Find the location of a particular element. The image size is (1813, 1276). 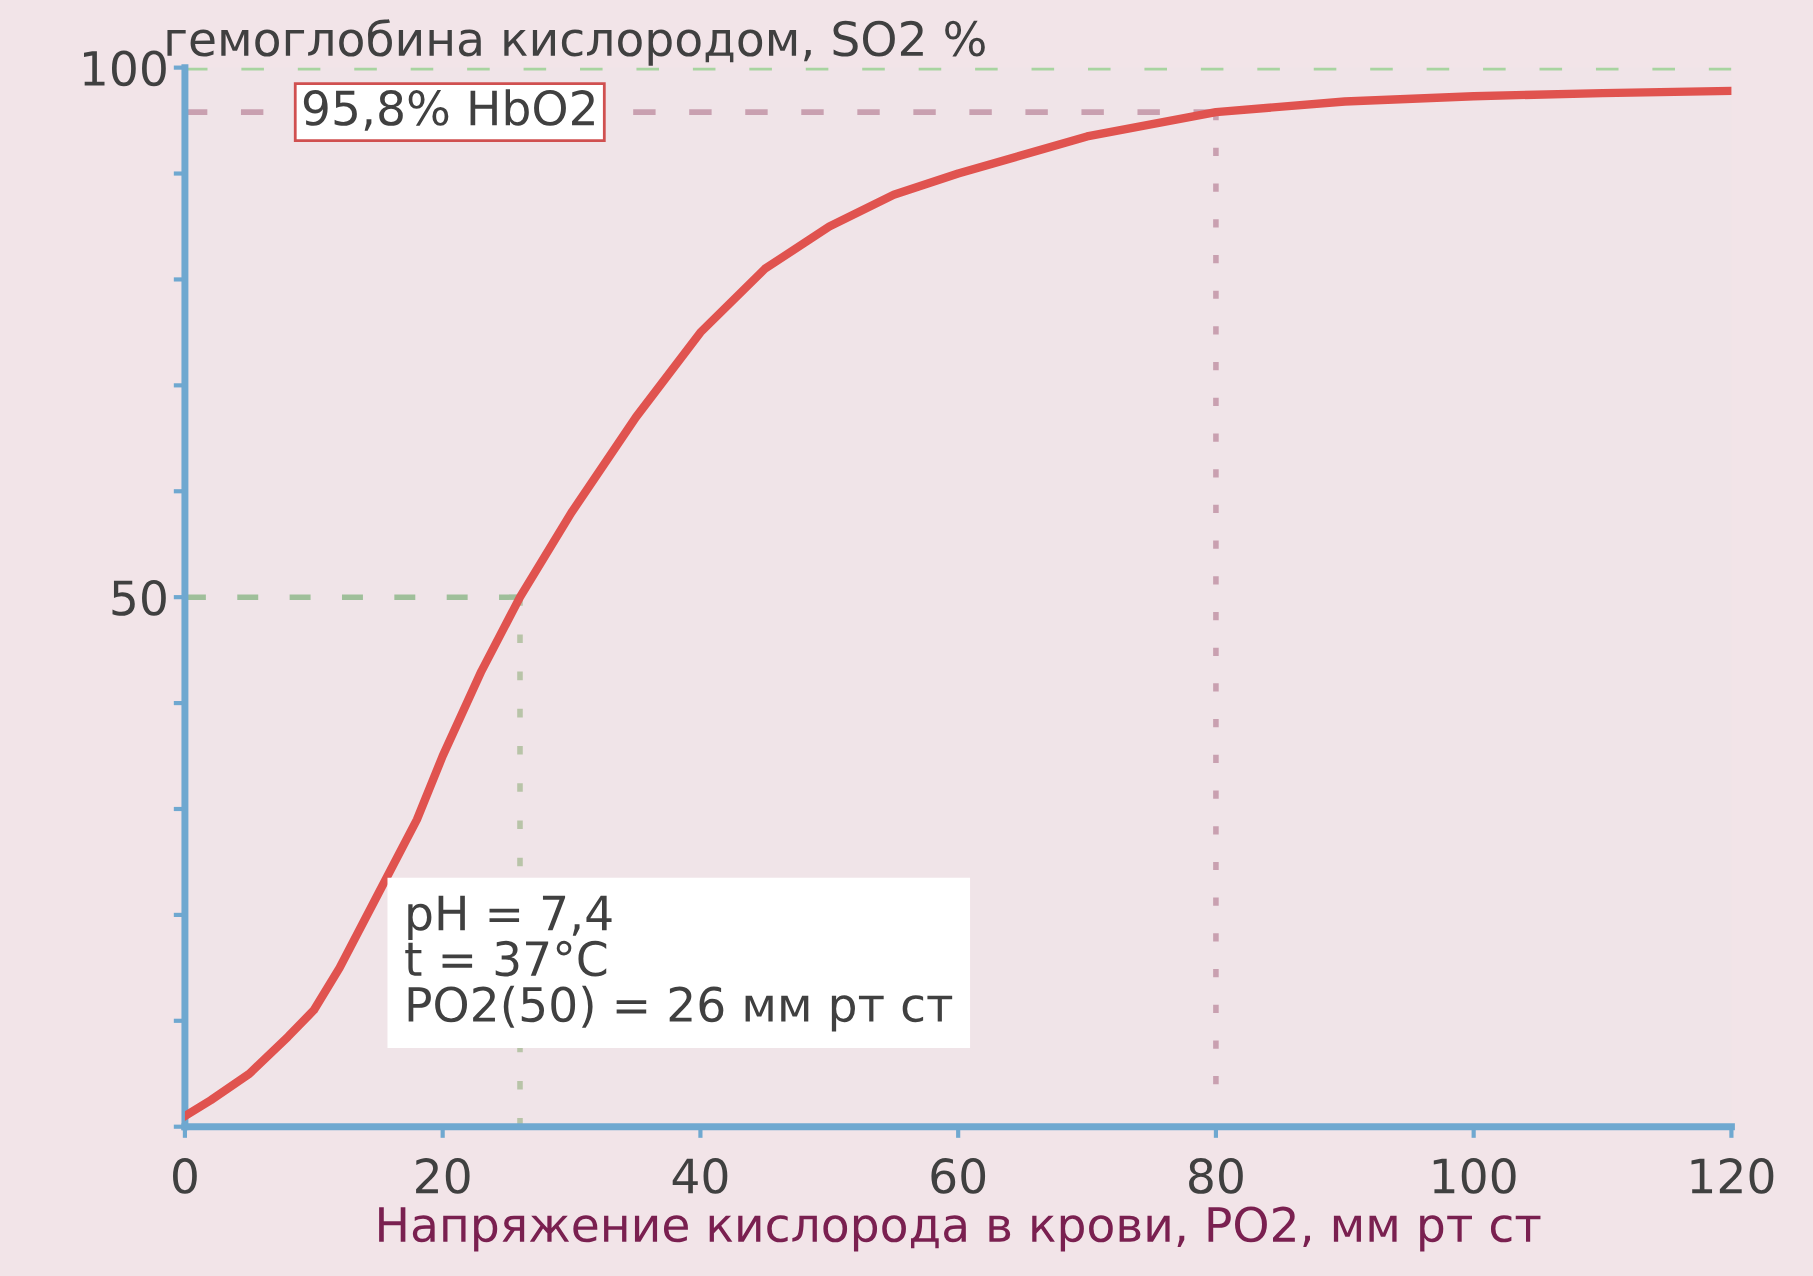

y-axis-title: гемоглобина кислородом, SO2 % is located at coordinates (576, 42).